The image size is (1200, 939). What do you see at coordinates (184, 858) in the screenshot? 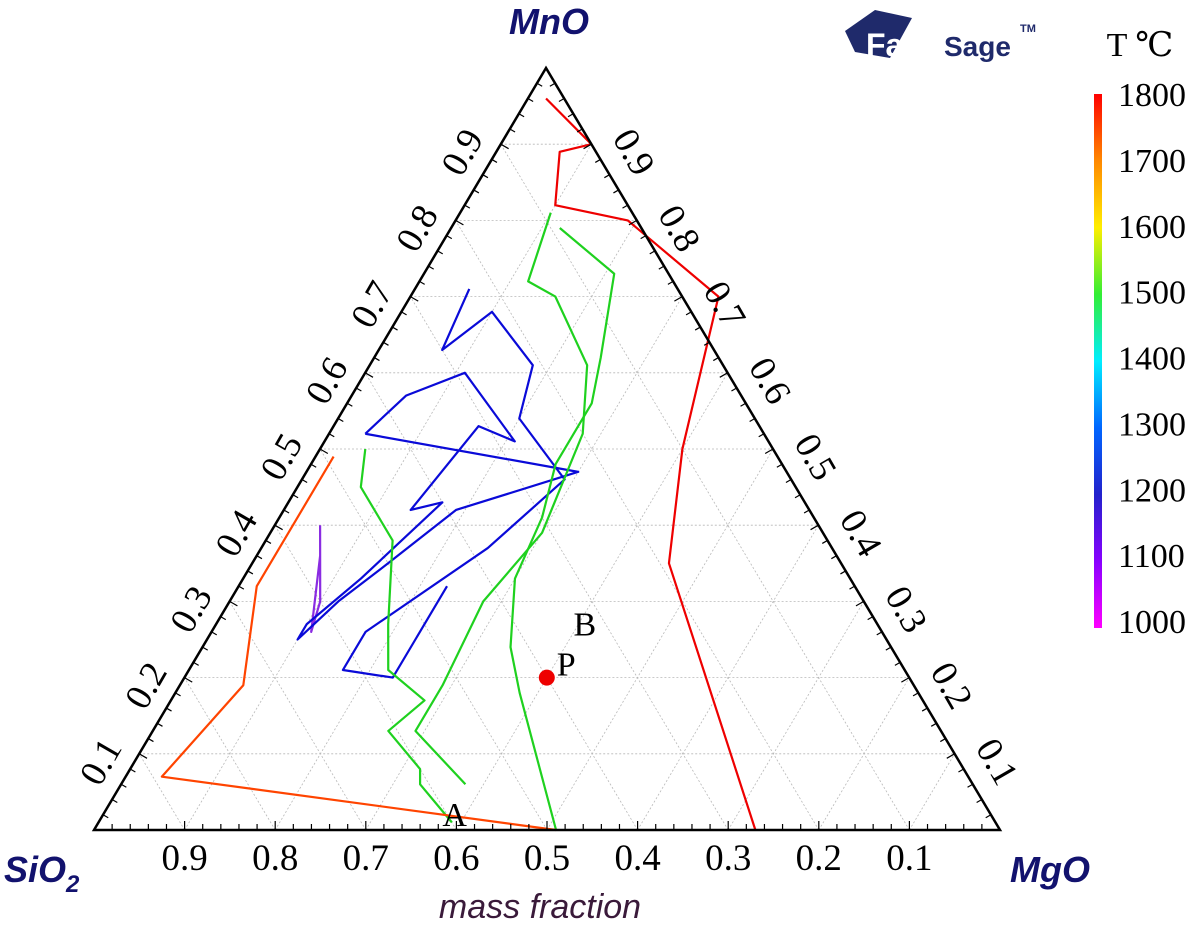
I see `bottom-tick-label: 0.9` at bounding box center [184, 858].